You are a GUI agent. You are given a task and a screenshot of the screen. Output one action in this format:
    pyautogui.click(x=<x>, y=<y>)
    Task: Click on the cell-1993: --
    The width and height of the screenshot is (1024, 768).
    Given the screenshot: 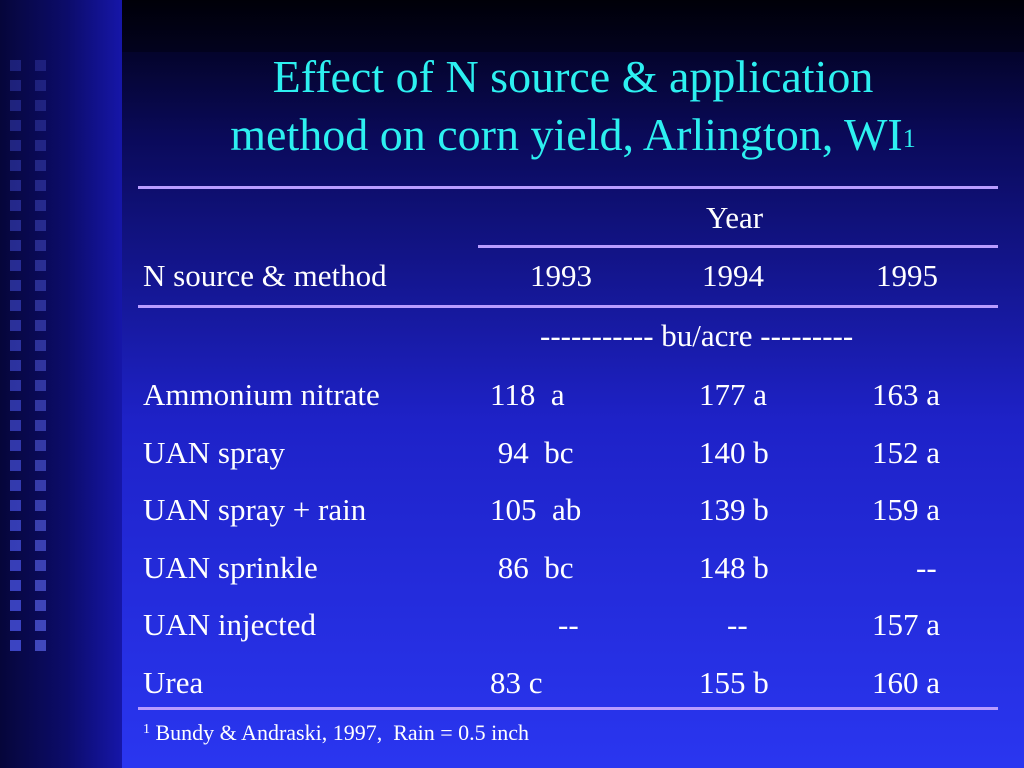 What is the action you would take?
    pyautogui.click(x=568, y=624)
    